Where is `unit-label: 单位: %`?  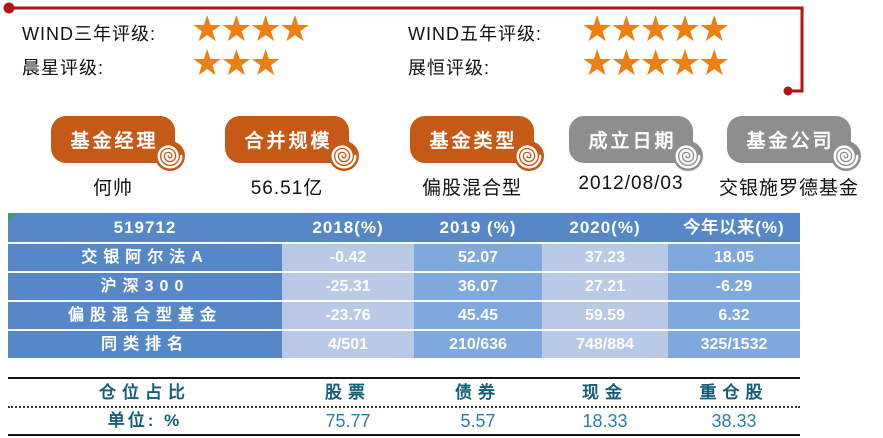
unit-label: 单位: % is located at coordinates (145, 420).